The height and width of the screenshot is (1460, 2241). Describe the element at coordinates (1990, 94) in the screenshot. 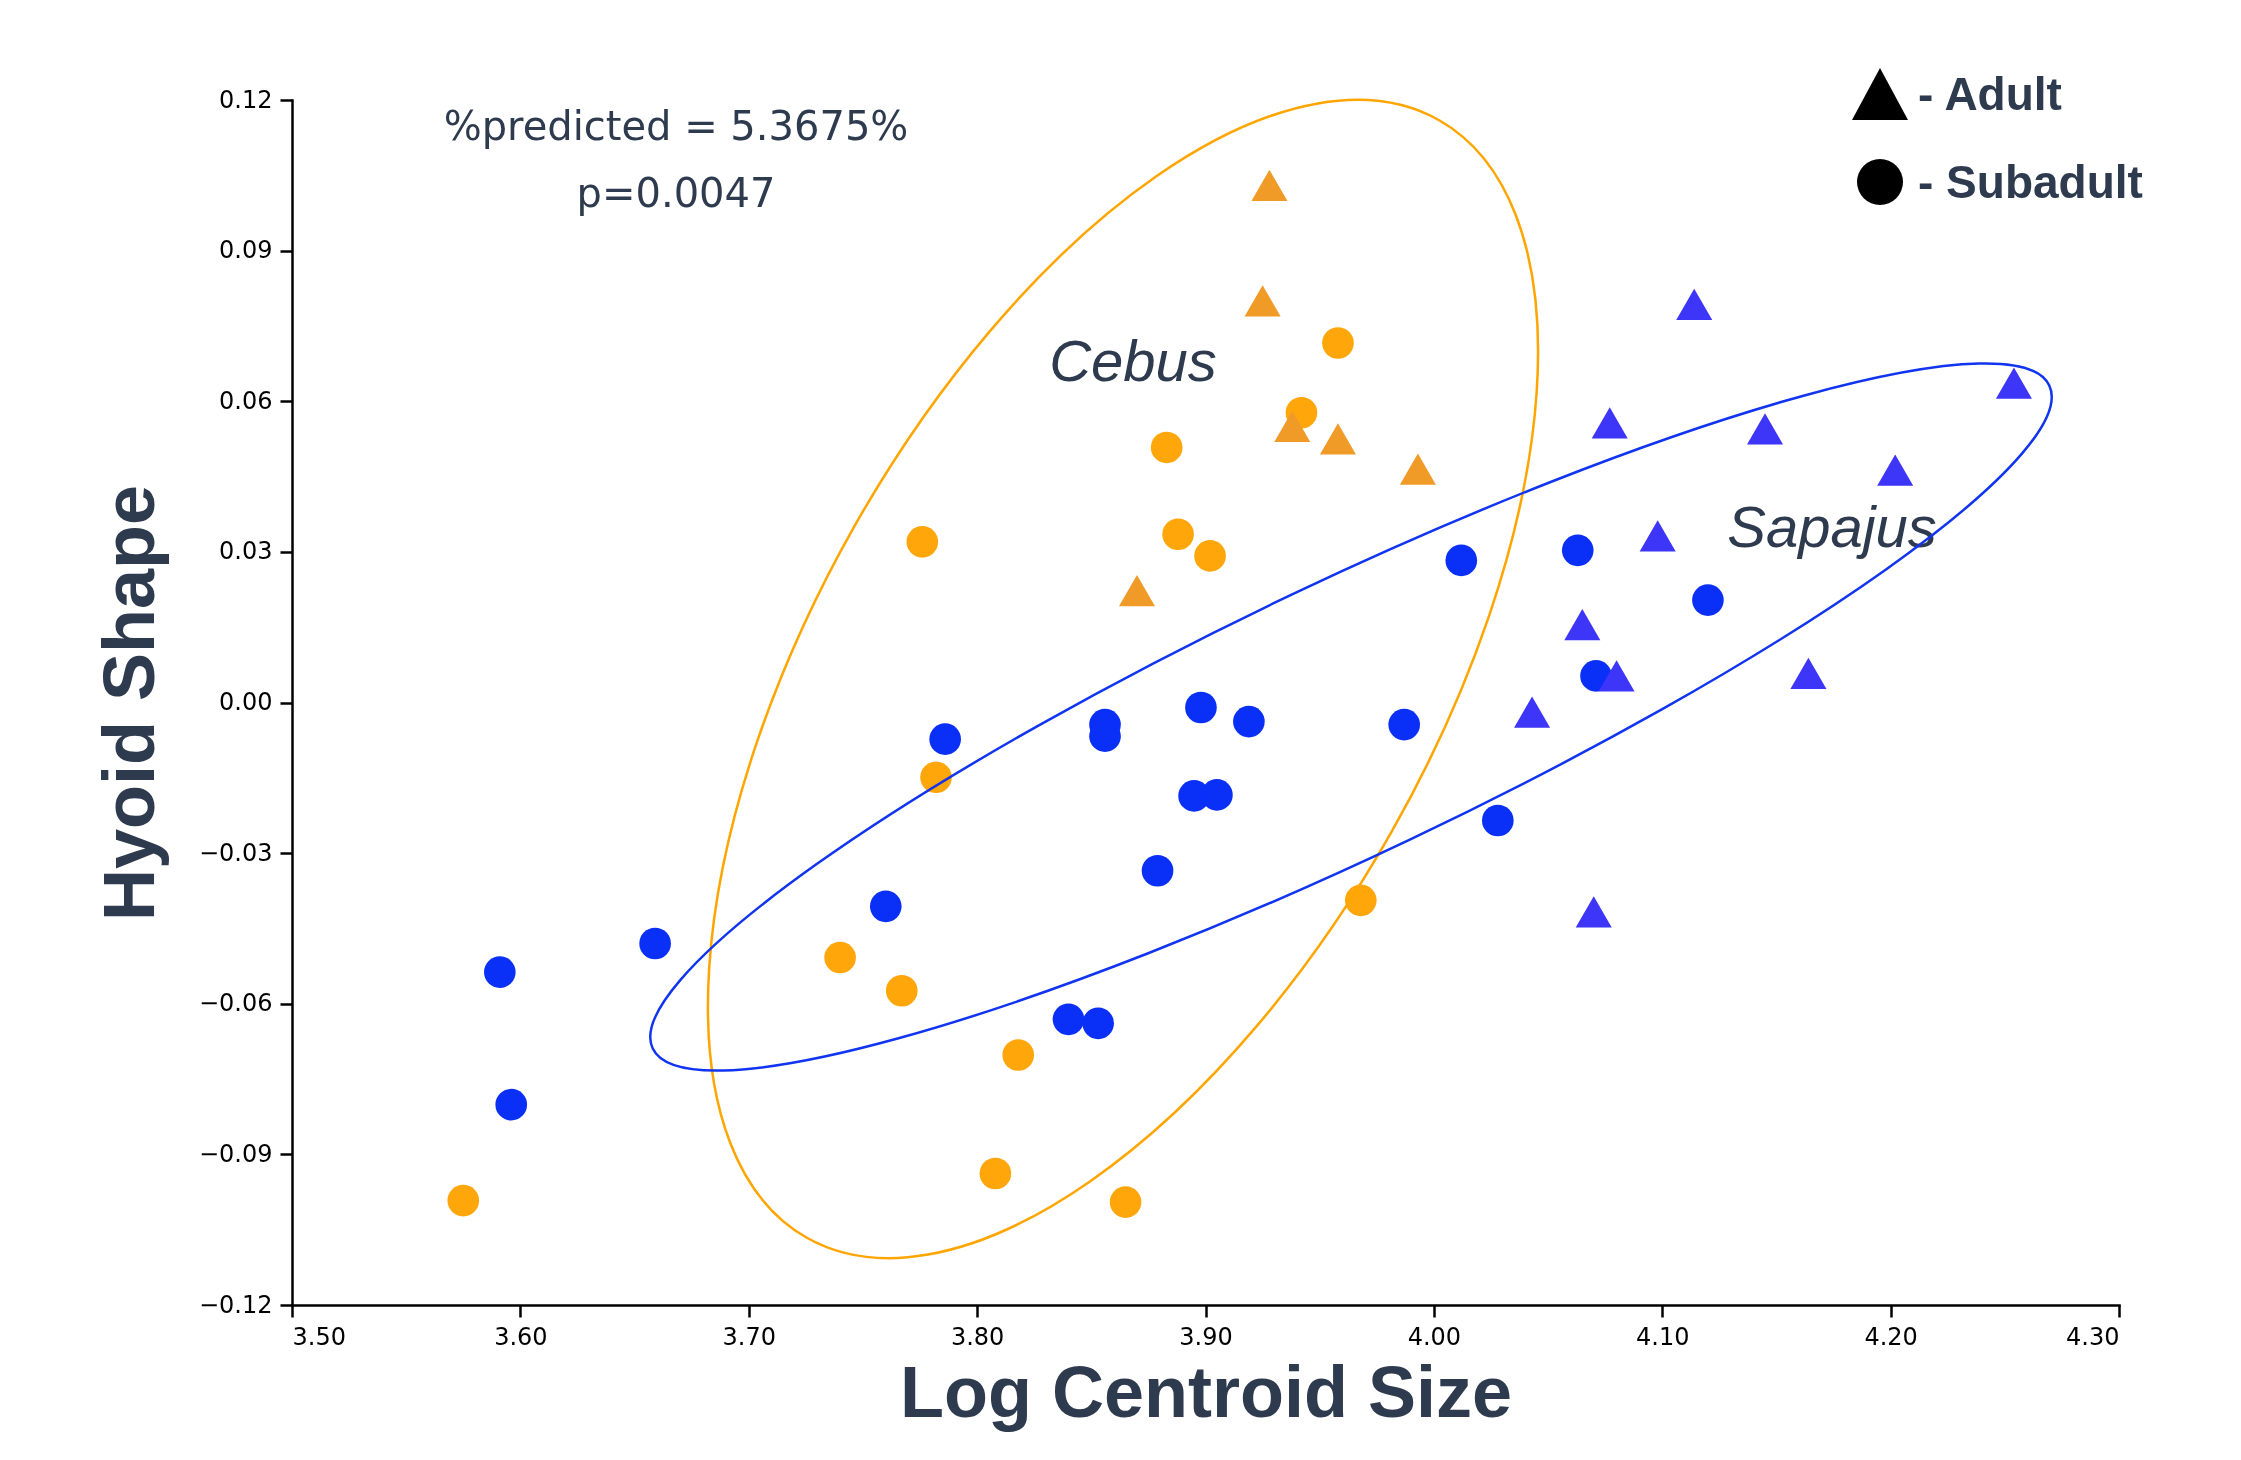

I see `annotation: - Adult` at that location.